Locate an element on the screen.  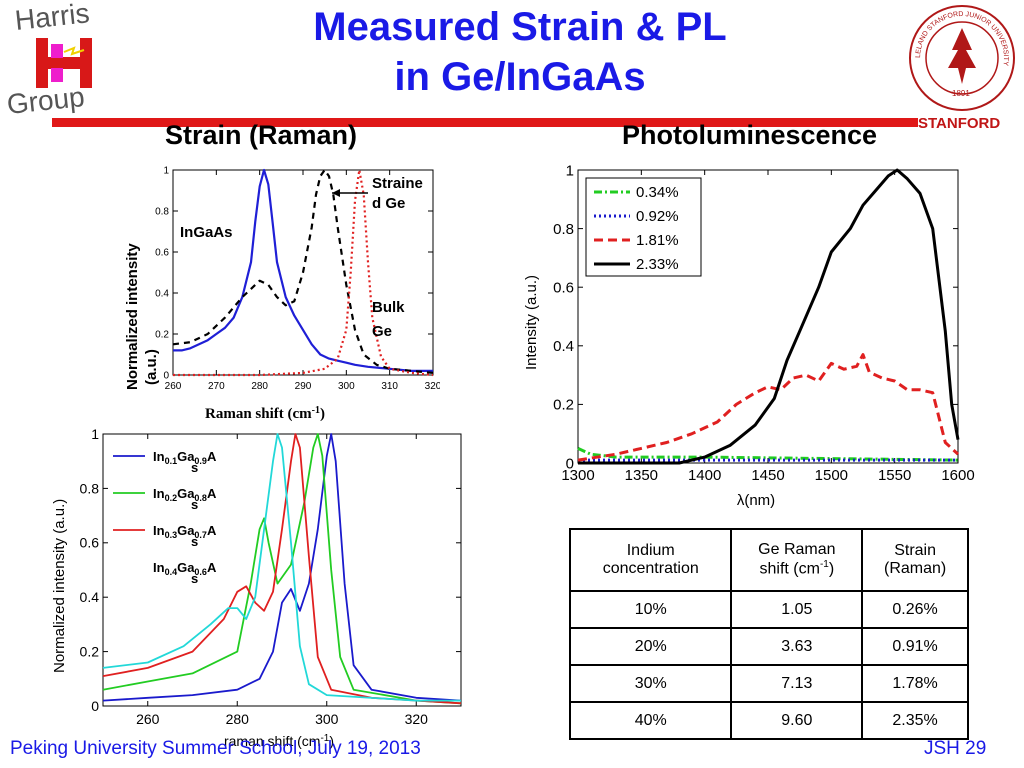
cell-shift: 1.05 is located at coordinates (797, 609).